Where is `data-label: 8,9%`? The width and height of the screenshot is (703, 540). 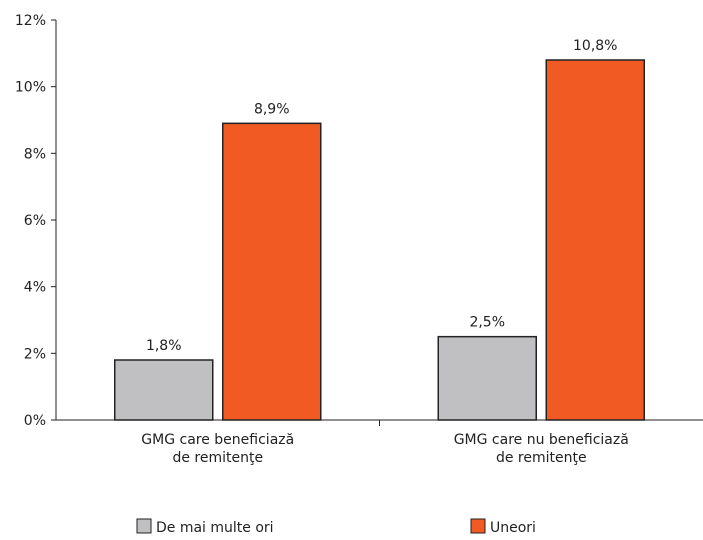 data-label: 8,9% is located at coordinates (272, 109).